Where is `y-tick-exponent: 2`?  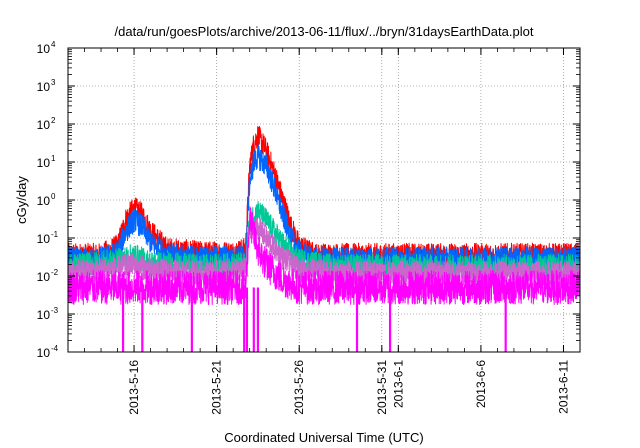 y-tick-exponent: 2 is located at coordinates (53, 120).